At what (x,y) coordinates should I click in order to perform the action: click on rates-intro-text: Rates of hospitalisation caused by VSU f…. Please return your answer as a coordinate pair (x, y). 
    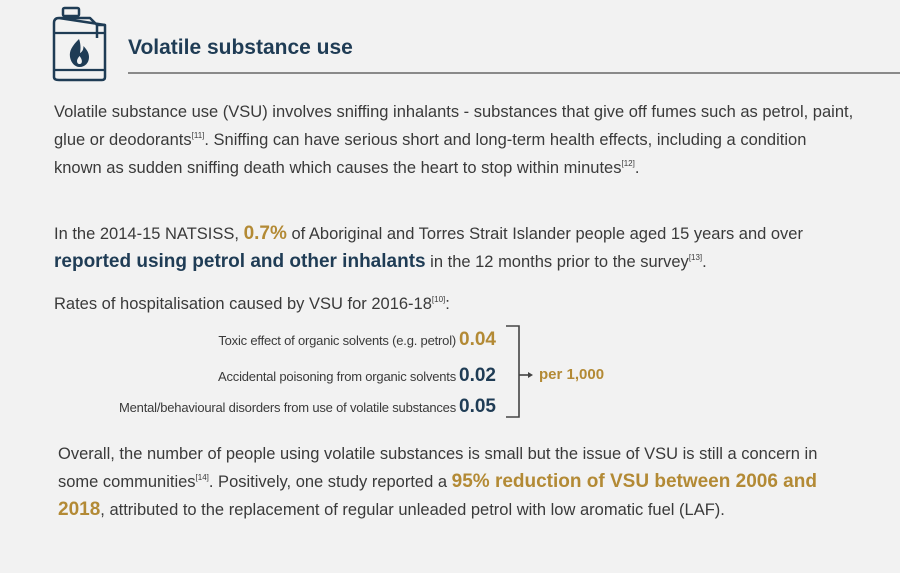
    Looking at the image, I should click on (243, 304).